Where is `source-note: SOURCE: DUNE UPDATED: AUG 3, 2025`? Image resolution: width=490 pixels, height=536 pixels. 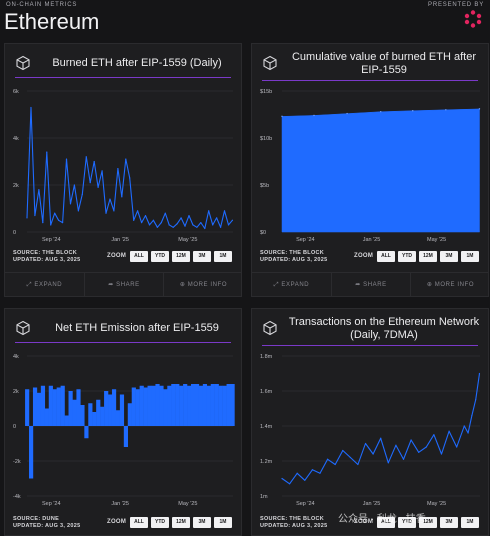 source-note: SOURCE: DUNE UPDATED: AUG 3, 2025 is located at coordinates (46, 523).